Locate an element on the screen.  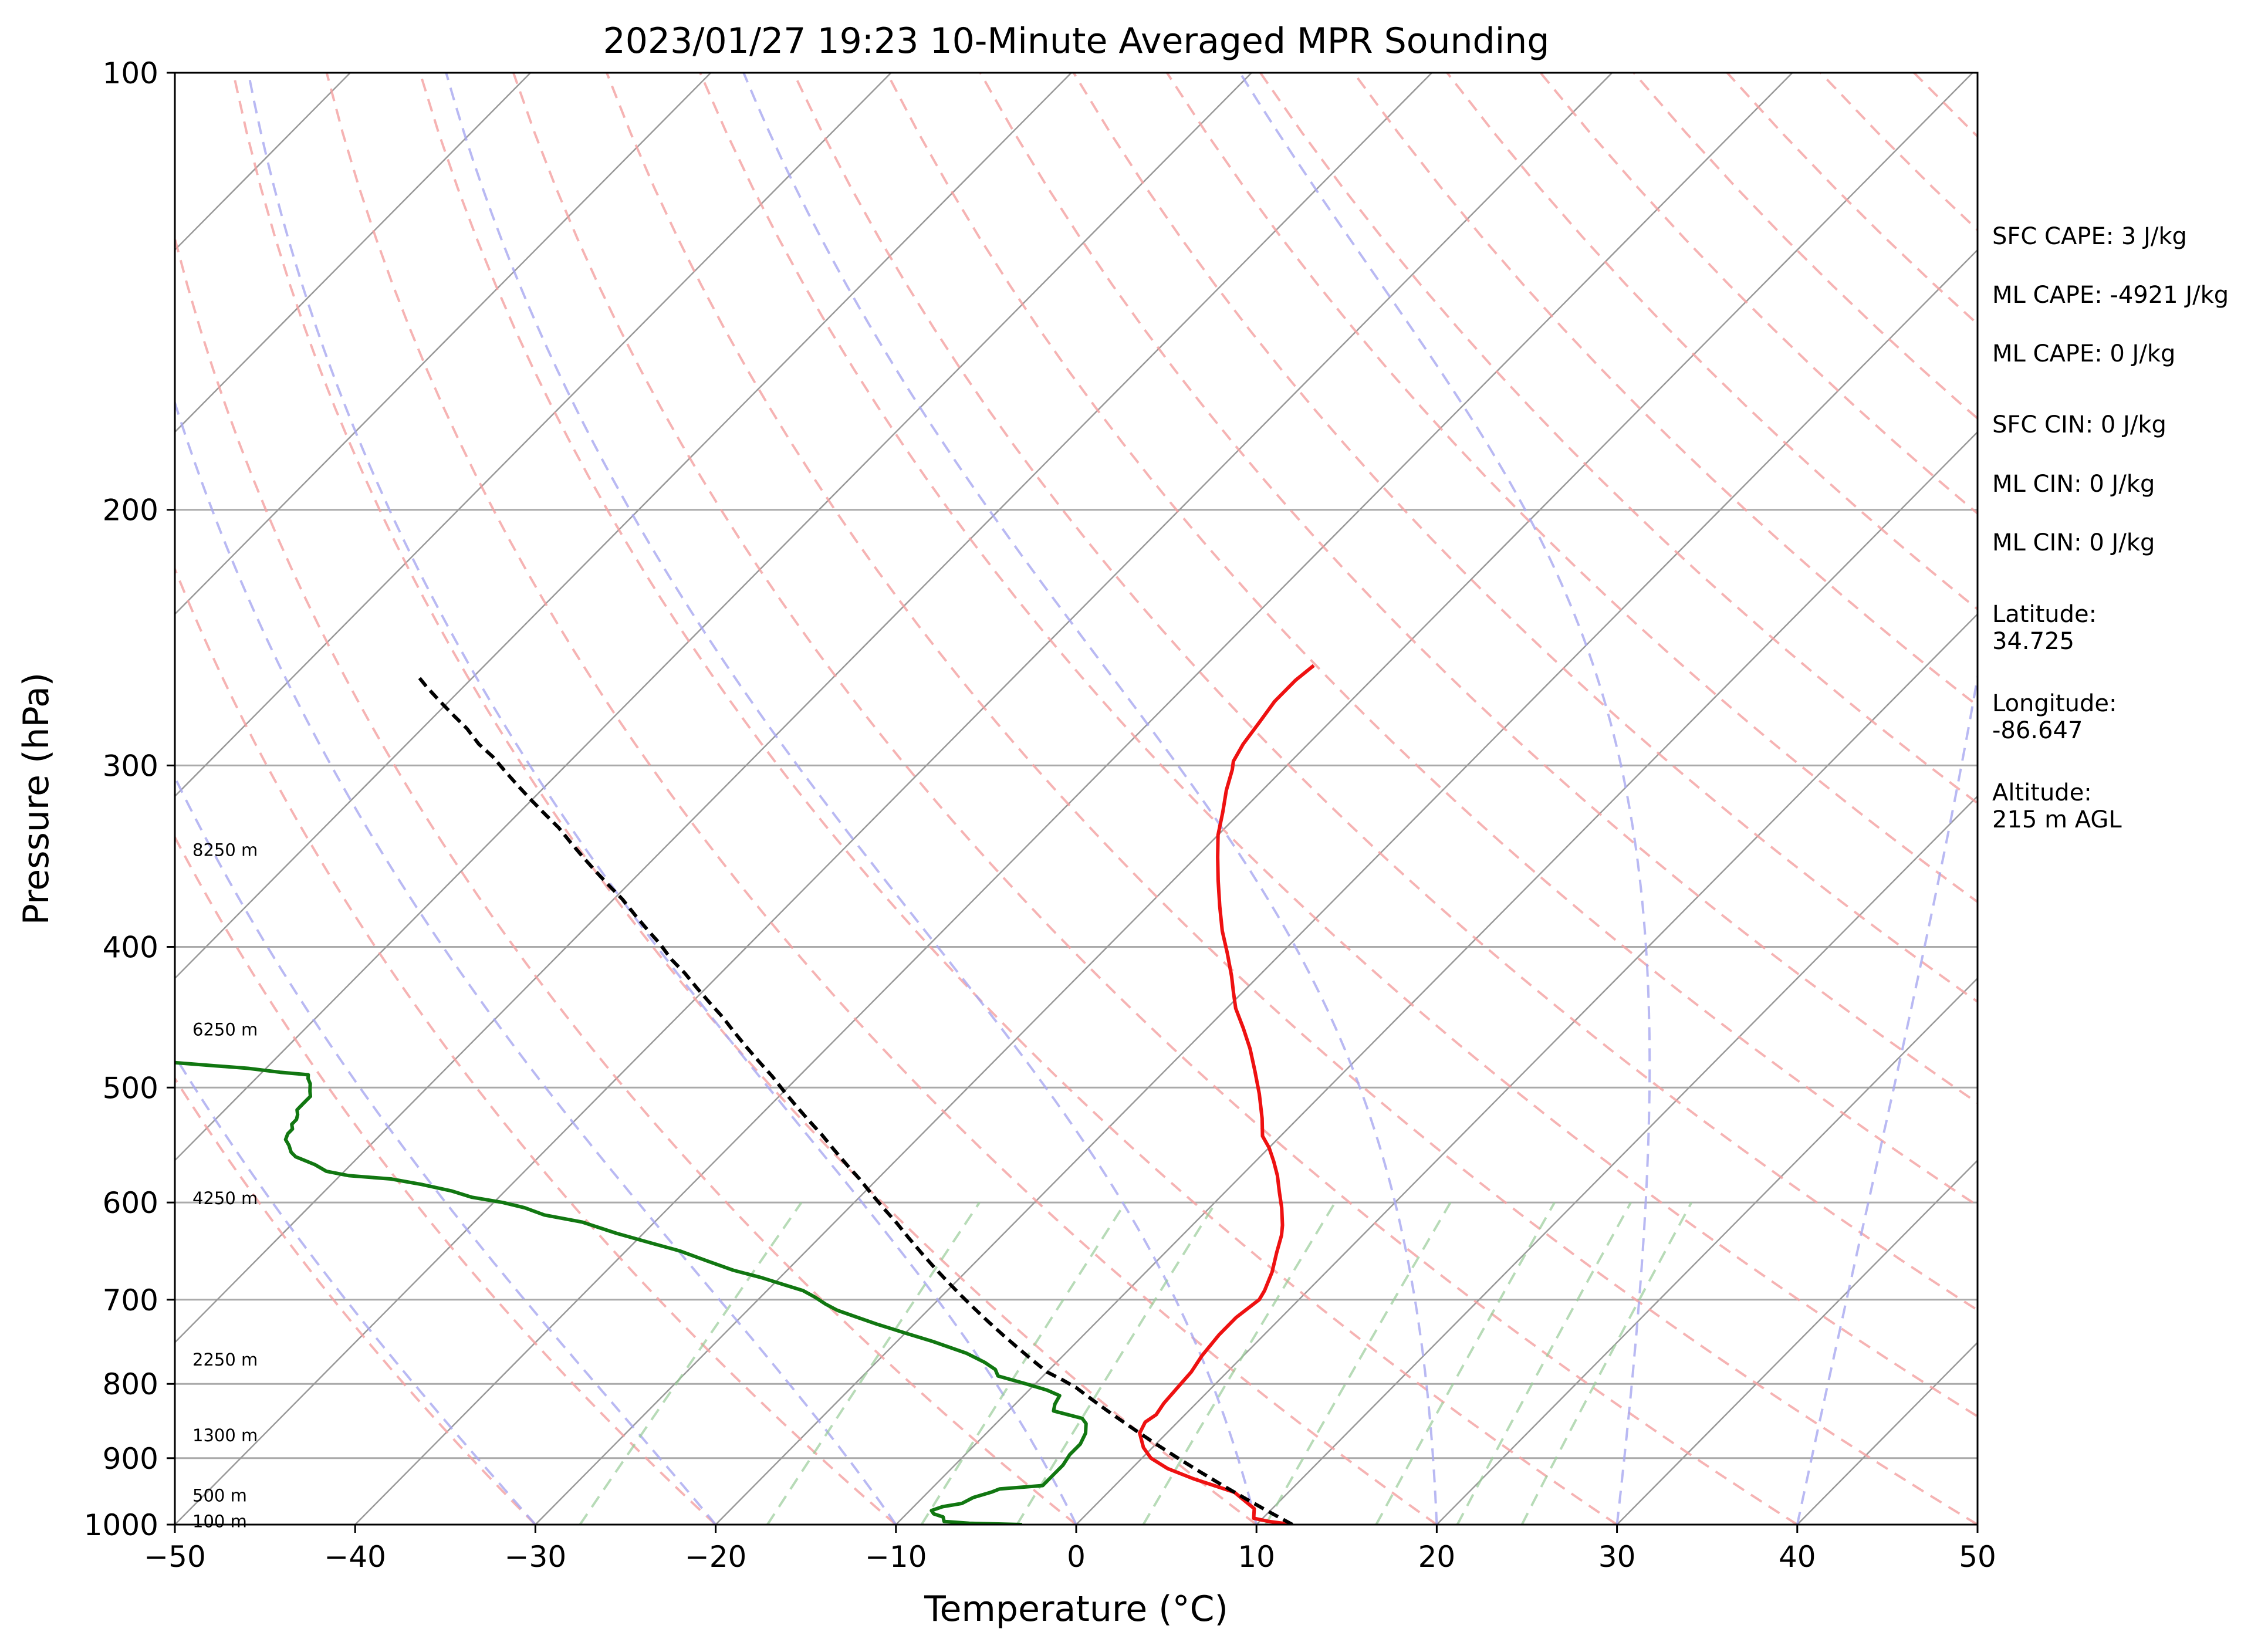
height-labels: 100 m 500 m 1300 m 2250 m 4250 m 6250 m 8250 m is located at coordinates (225, 1185).